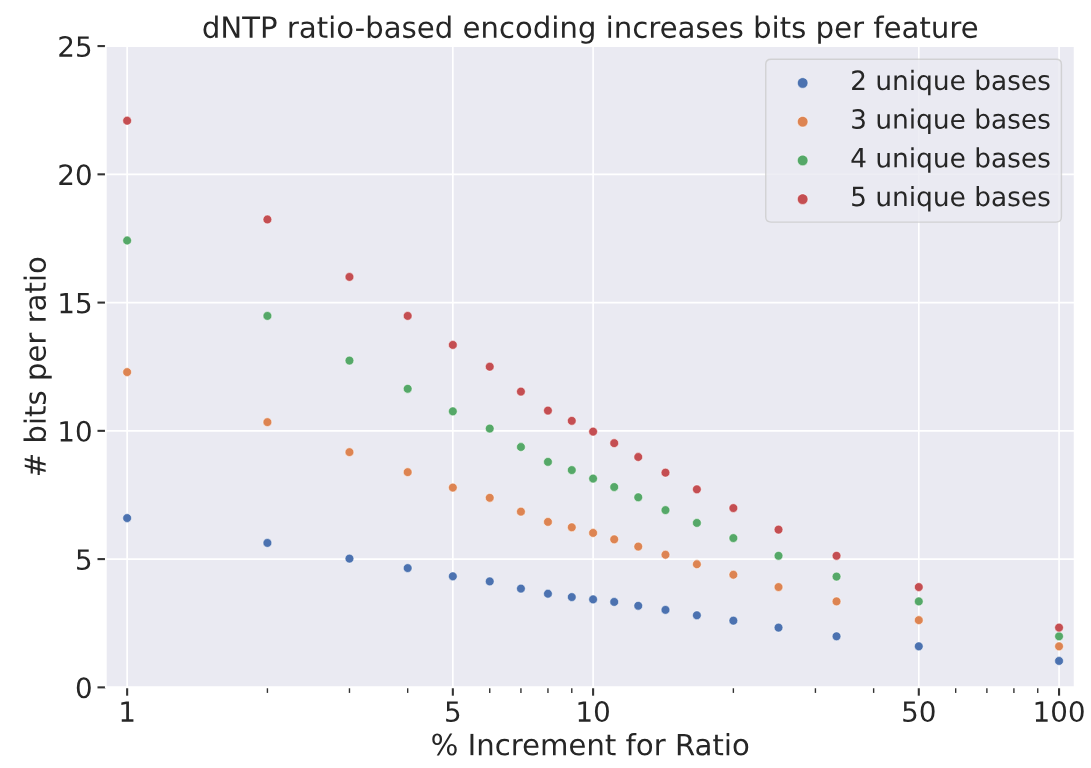 The image size is (1091, 768). I want to click on x-tick-label: 5, so click(453, 712).